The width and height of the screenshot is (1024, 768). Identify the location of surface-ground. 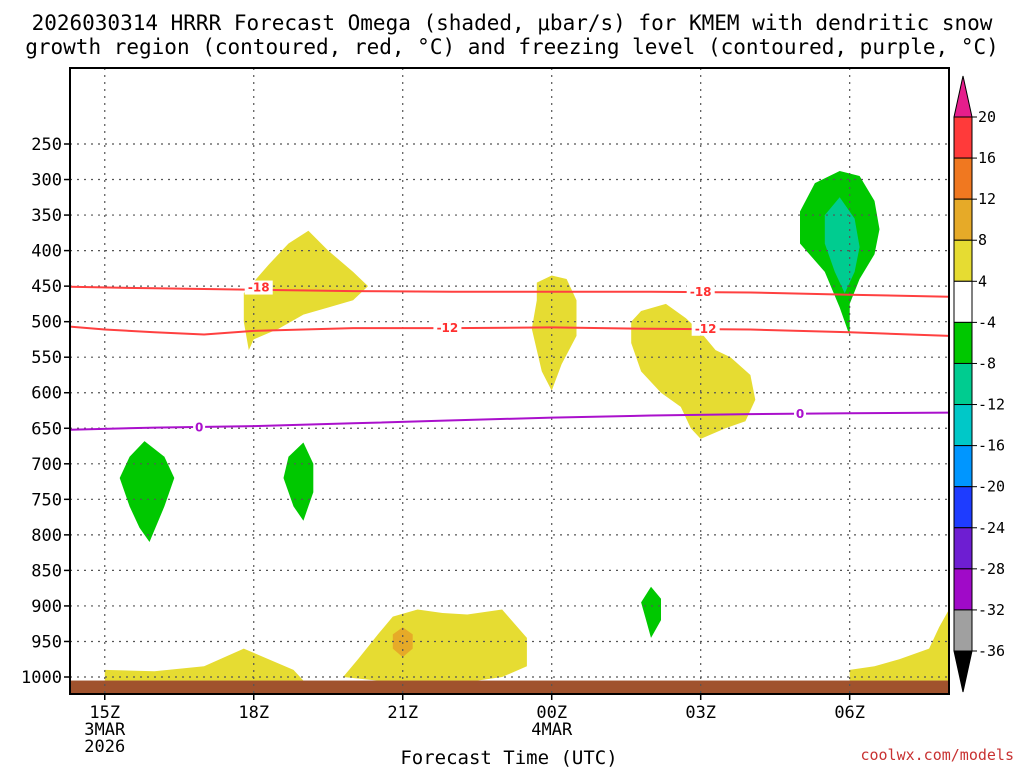
(509, 687).